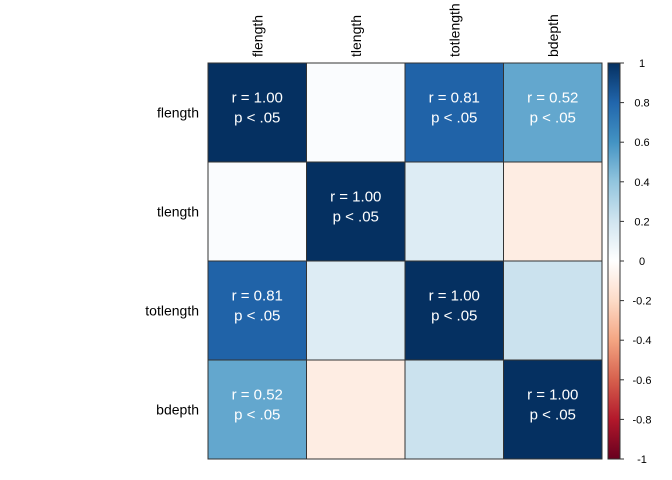 The width and height of the screenshot is (672, 480). What do you see at coordinates (642, 64) in the screenshot?
I see `colorbar-tick-label: 1` at bounding box center [642, 64].